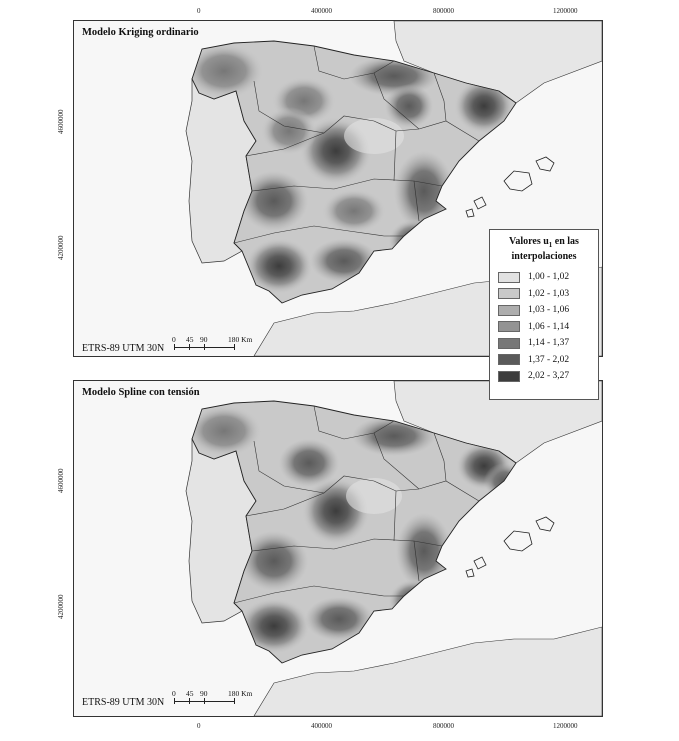  Describe the element at coordinates (427, 671) in the screenshot. I see `africa-landmass` at that location.